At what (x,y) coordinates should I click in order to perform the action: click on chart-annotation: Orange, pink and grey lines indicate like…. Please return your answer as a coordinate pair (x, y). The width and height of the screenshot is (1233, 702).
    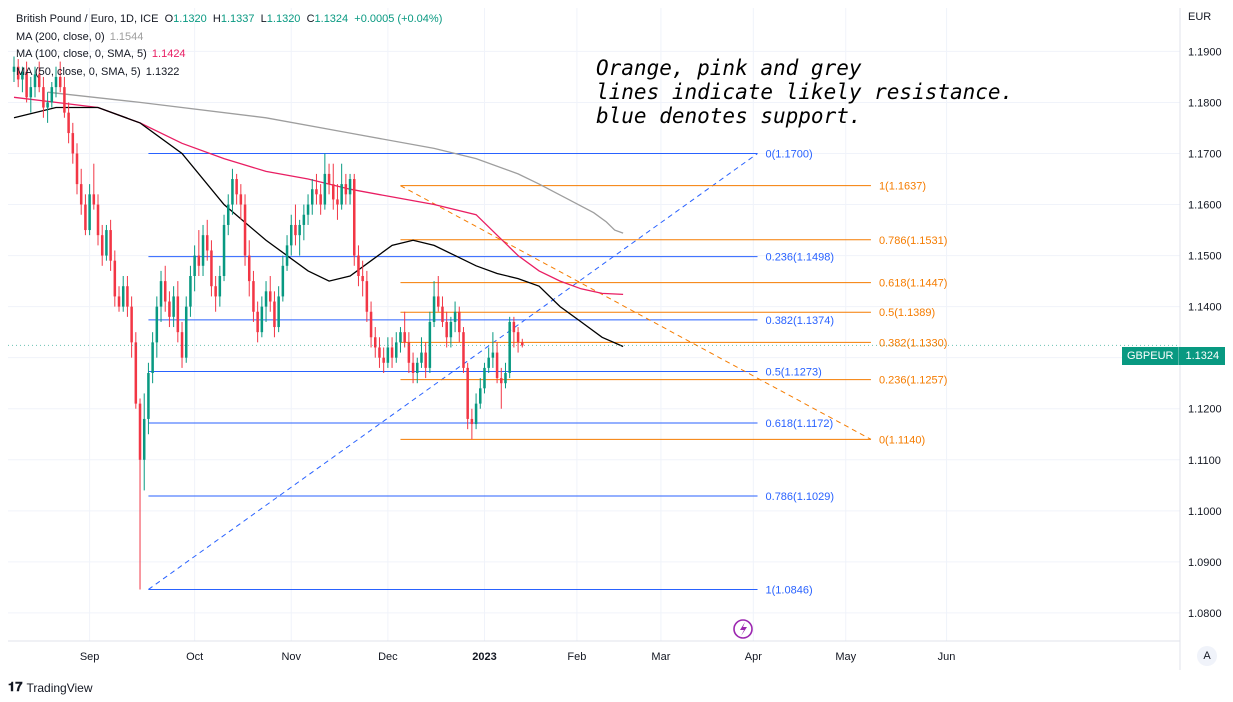
    Looking at the image, I should click on (805, 92).